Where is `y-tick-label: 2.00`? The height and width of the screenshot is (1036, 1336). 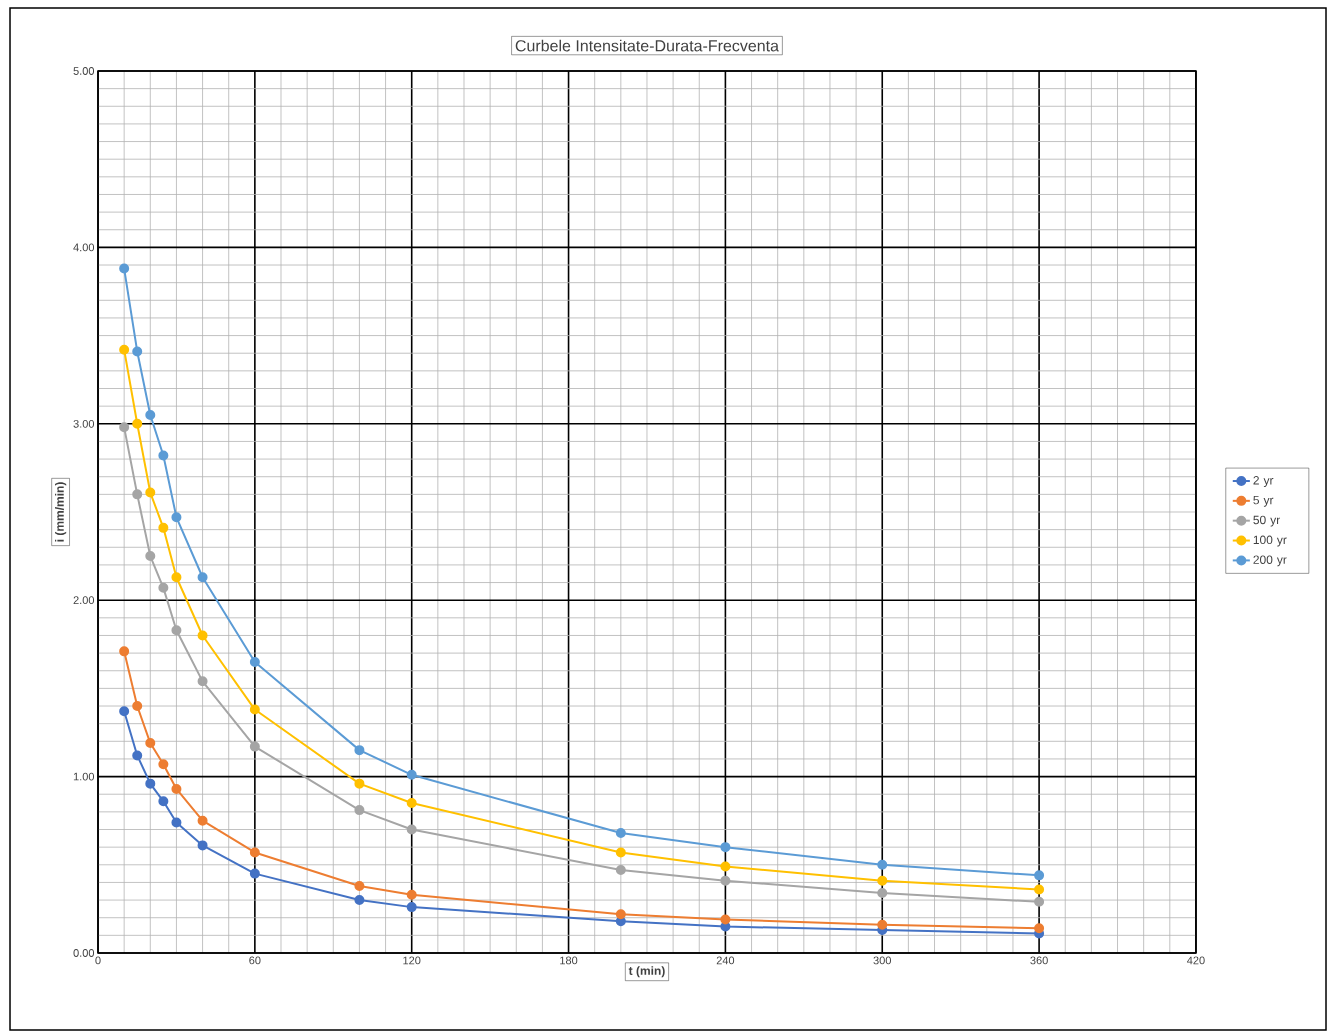
y-tick-label: 2.00 is located at coordinates (84, 600).